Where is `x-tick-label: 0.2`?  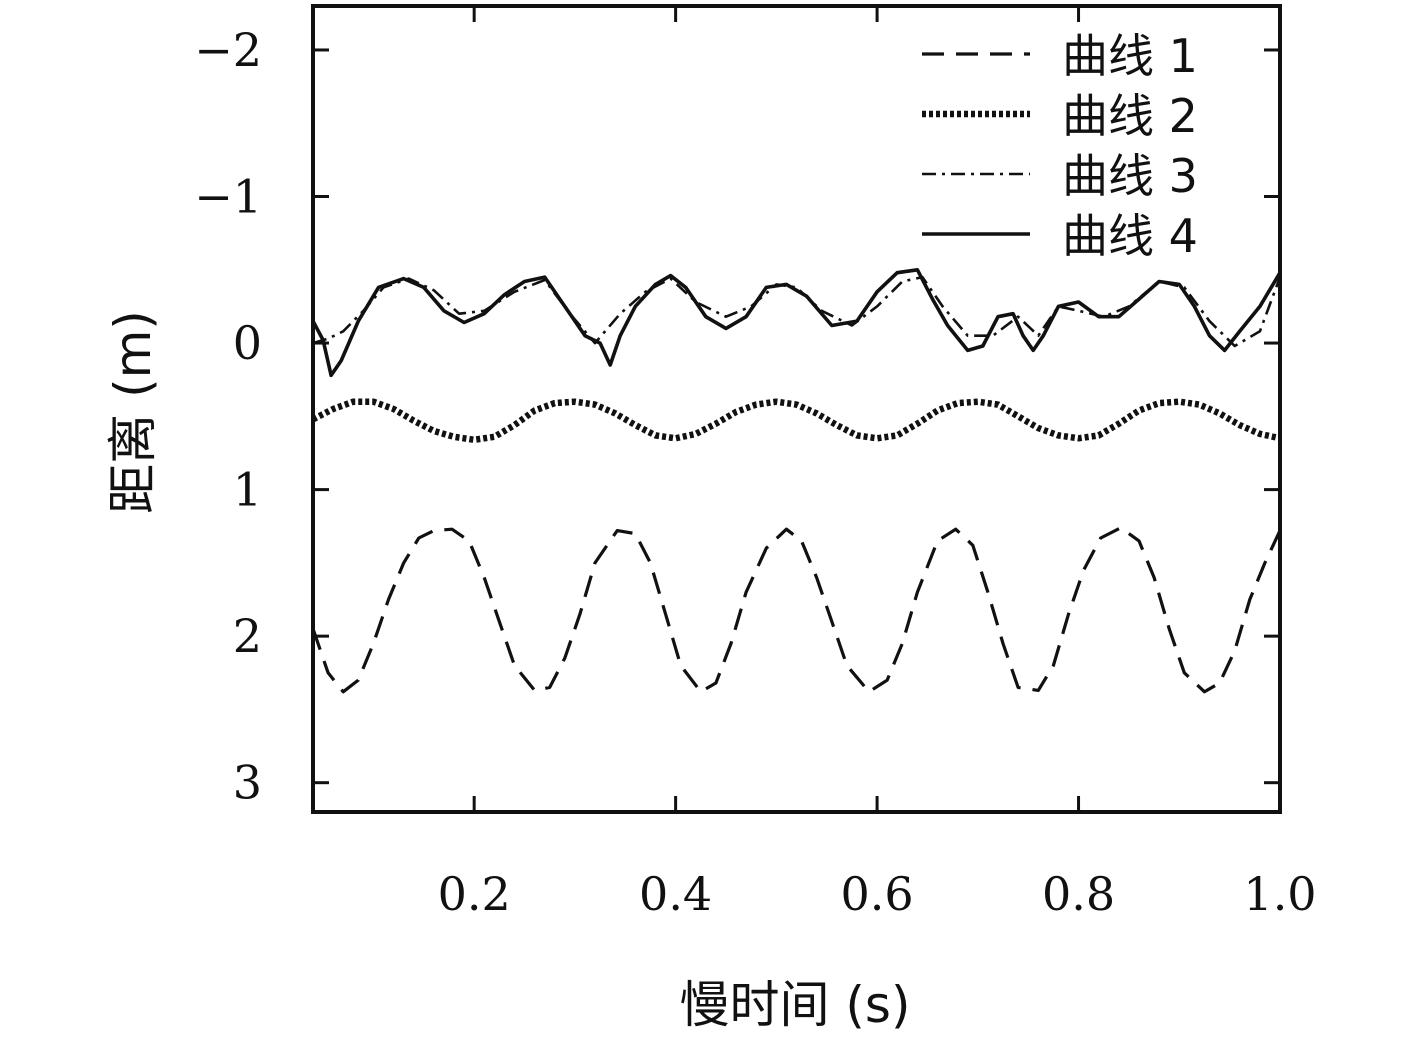
x-tick-label: 0.2 is located at coordinates (474, 894).